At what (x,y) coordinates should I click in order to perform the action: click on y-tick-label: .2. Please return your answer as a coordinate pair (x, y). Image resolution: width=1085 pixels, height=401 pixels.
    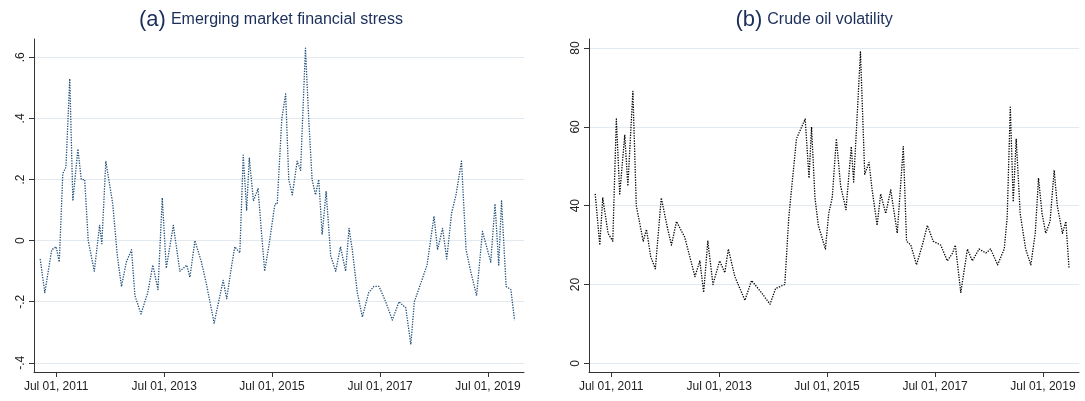
    Looking at the image, I should click on (20, 179).